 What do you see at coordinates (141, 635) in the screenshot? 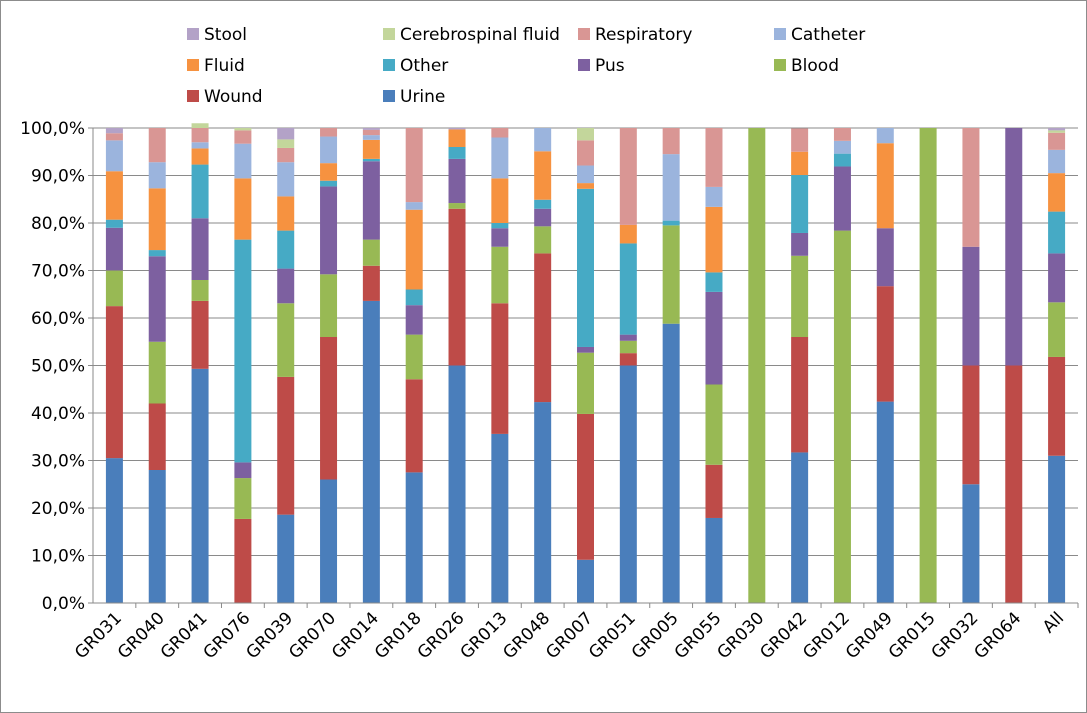
I see `x-tick-label: GR040` at bounding box center [141, 635].